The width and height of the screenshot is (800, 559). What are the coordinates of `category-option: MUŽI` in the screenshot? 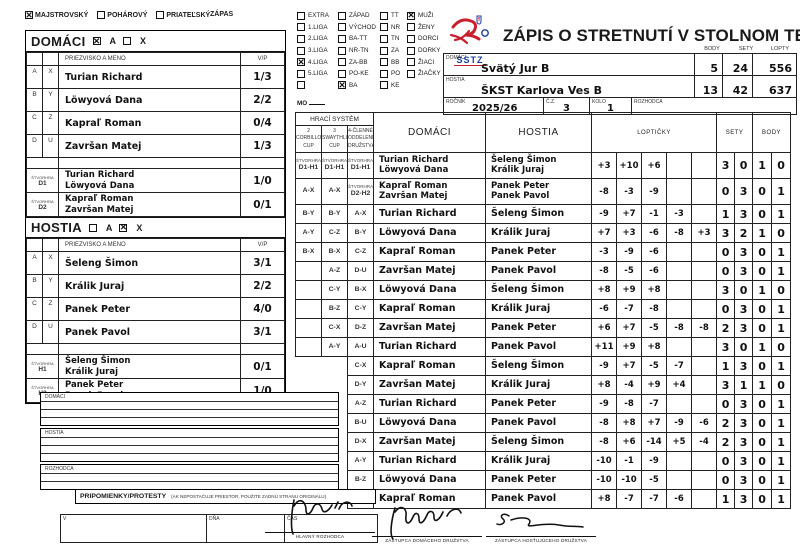 It's located at (424, 16).